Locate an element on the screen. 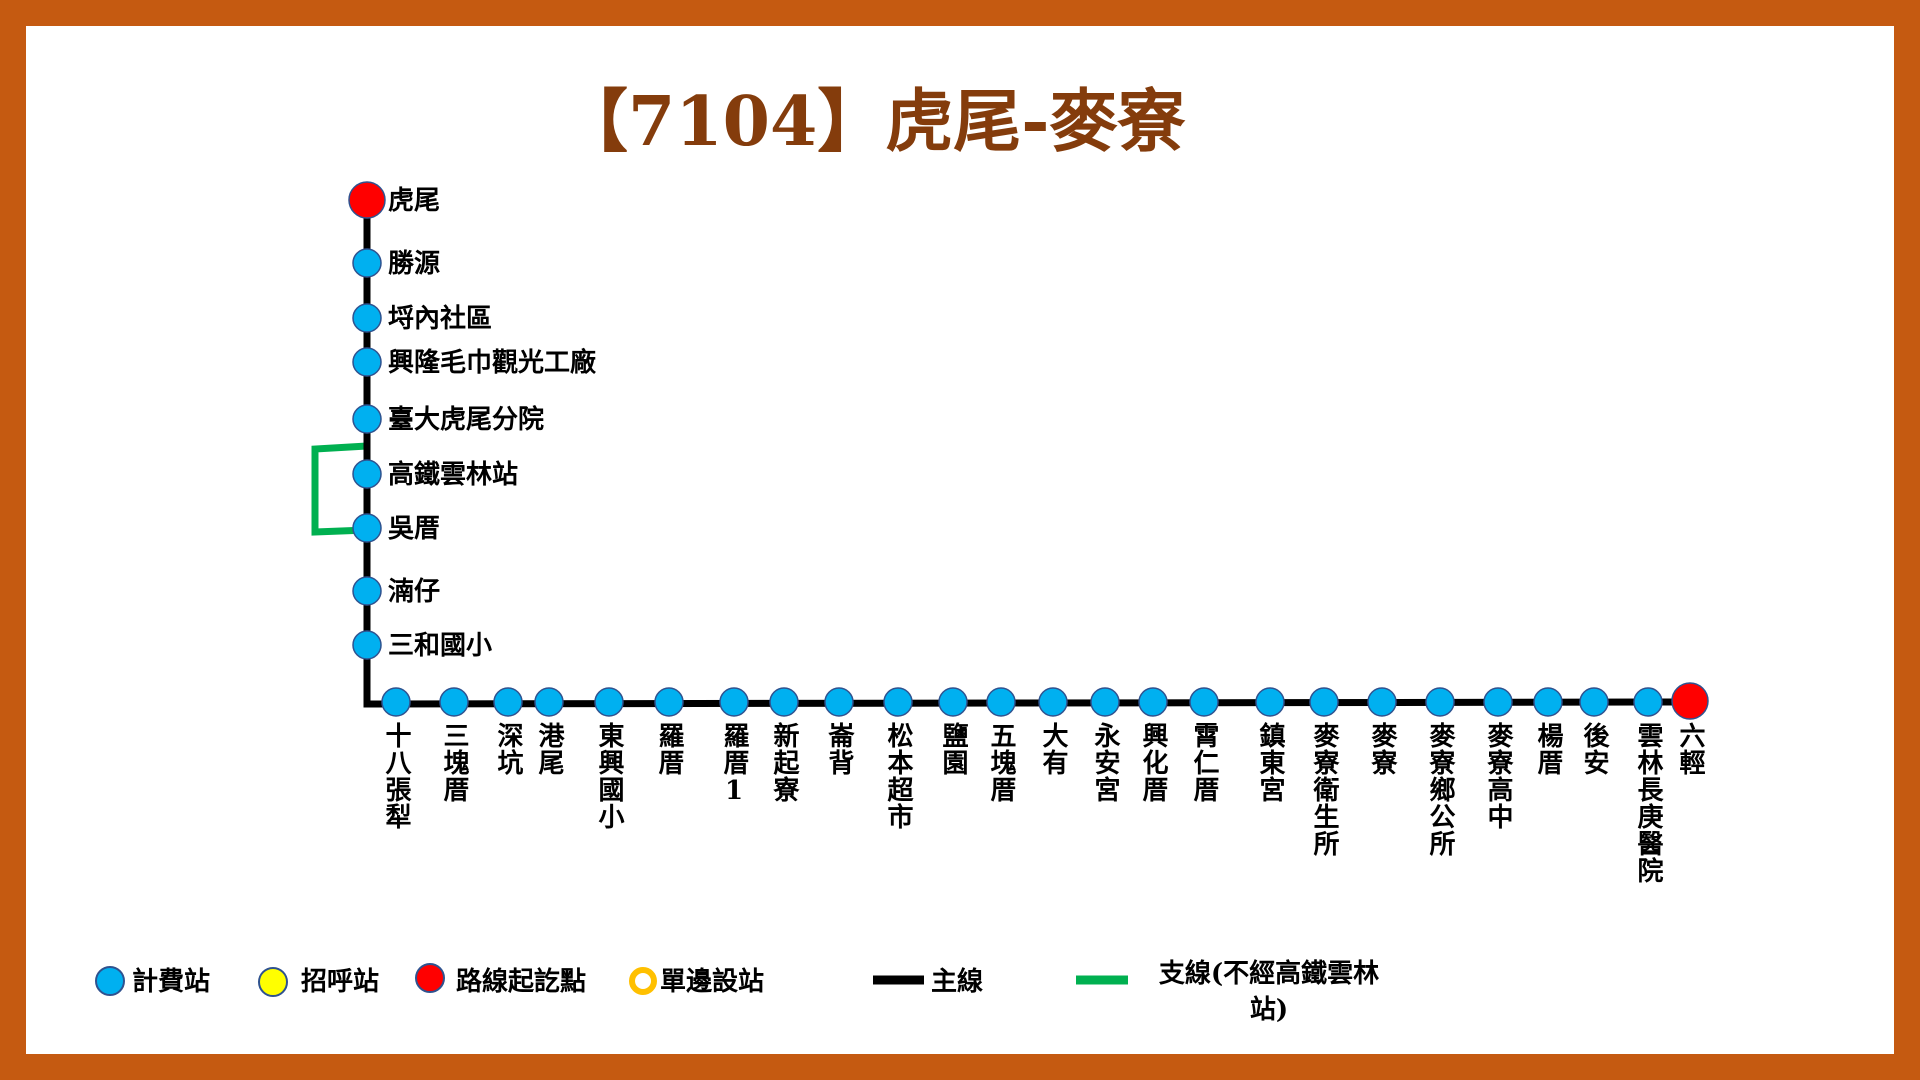 The height and width of the screenshot is (1080, 1920). stop-label: 虎尾 is located at coordinates (414, 201).